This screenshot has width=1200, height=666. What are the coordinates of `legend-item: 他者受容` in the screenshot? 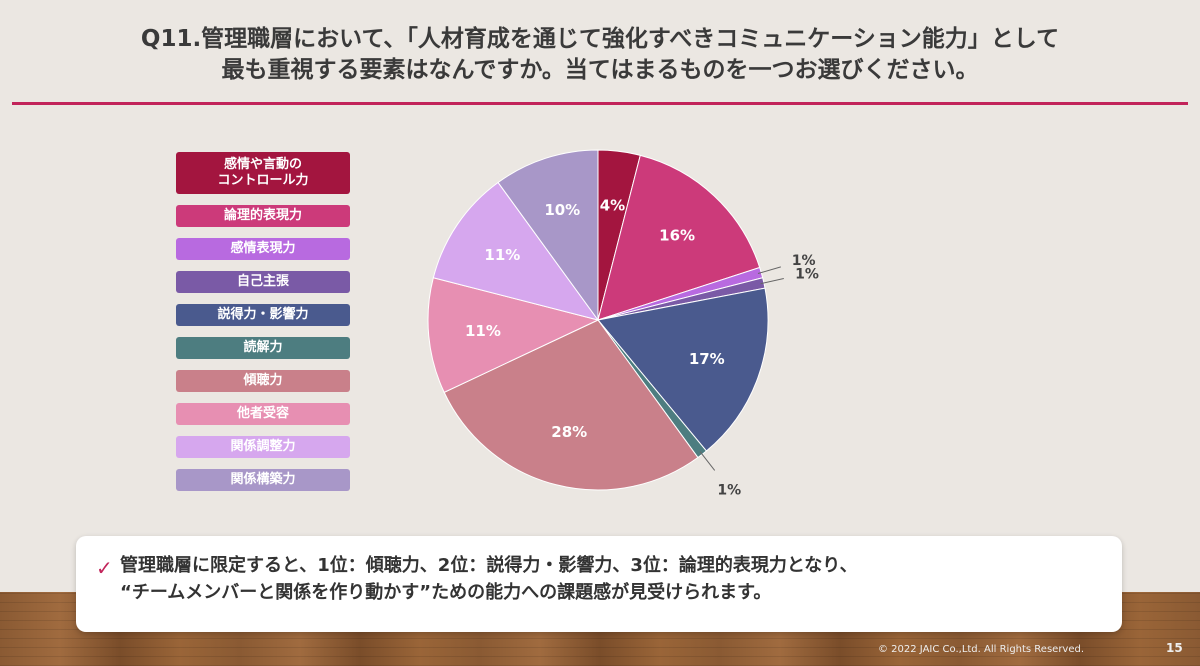 It's located at (263, 414).